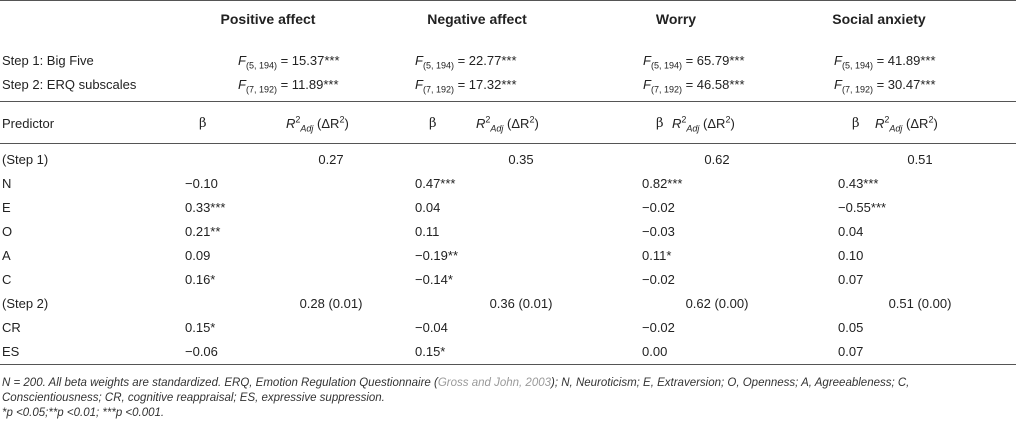  I want to click on column-header-3: Social anxiety, so click(879, 19).